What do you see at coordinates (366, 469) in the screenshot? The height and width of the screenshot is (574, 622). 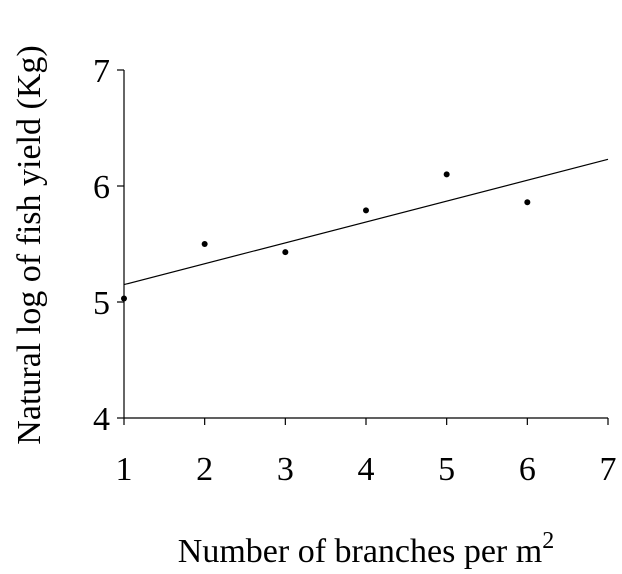 I see `x-tick-label: 4` at bounding box center [366, 469].